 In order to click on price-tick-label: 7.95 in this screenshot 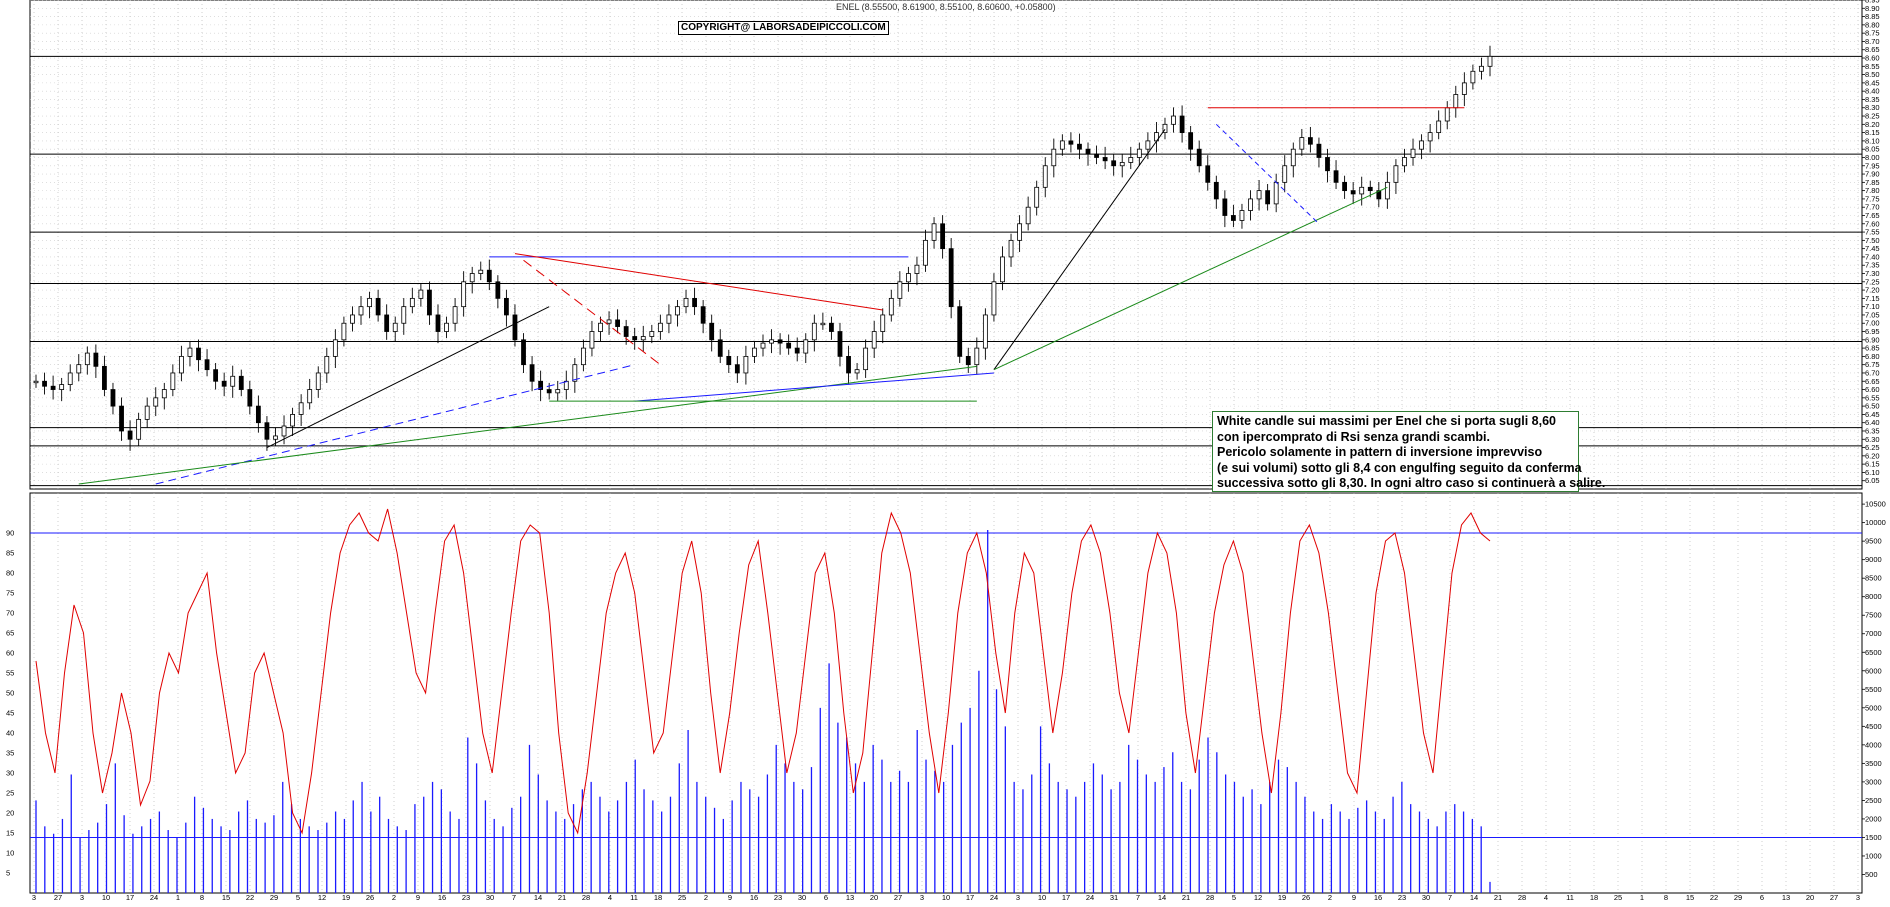, I will do `click(1872, 165)`.